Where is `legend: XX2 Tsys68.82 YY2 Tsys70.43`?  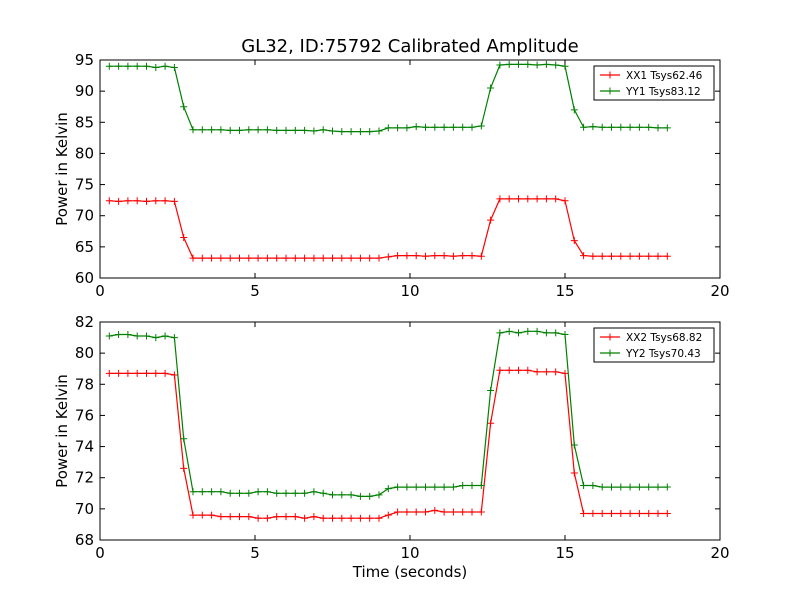 legend: XX2 Tsys68.82 YY2 Tsys70.43 is located at coordinates (654, 345).